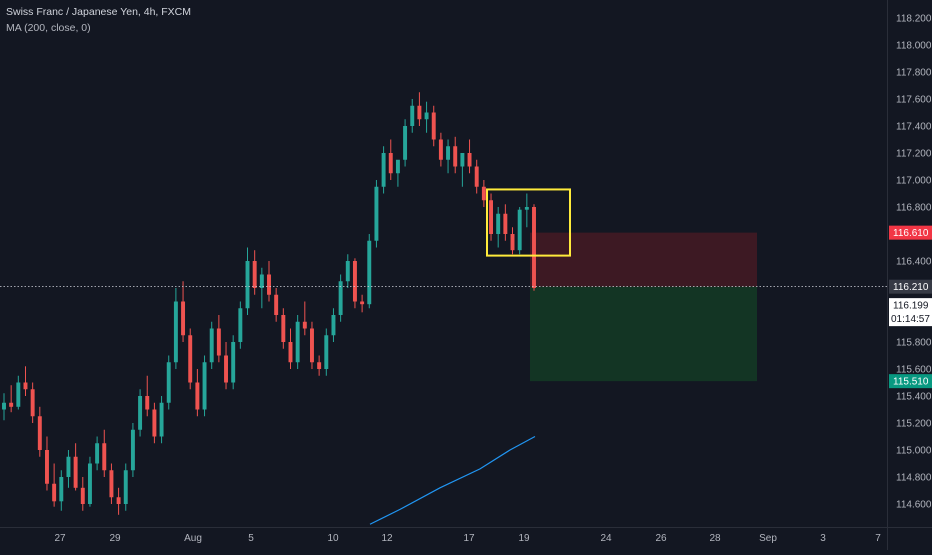 The image size is (932, 555). Describe the element at coordinates (643, 334) in the screenshot. I see `take-profit-zone` at that location.